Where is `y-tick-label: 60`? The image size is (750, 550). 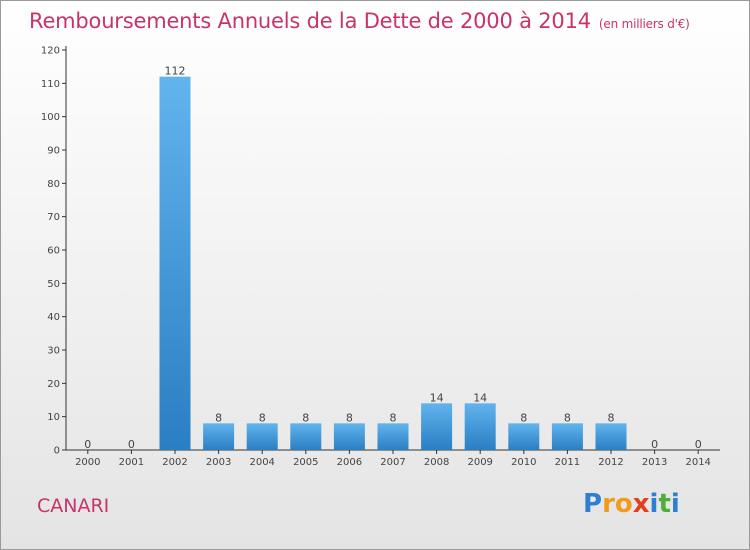 y-tick-label: 60 is located at coordinates (53, 251).